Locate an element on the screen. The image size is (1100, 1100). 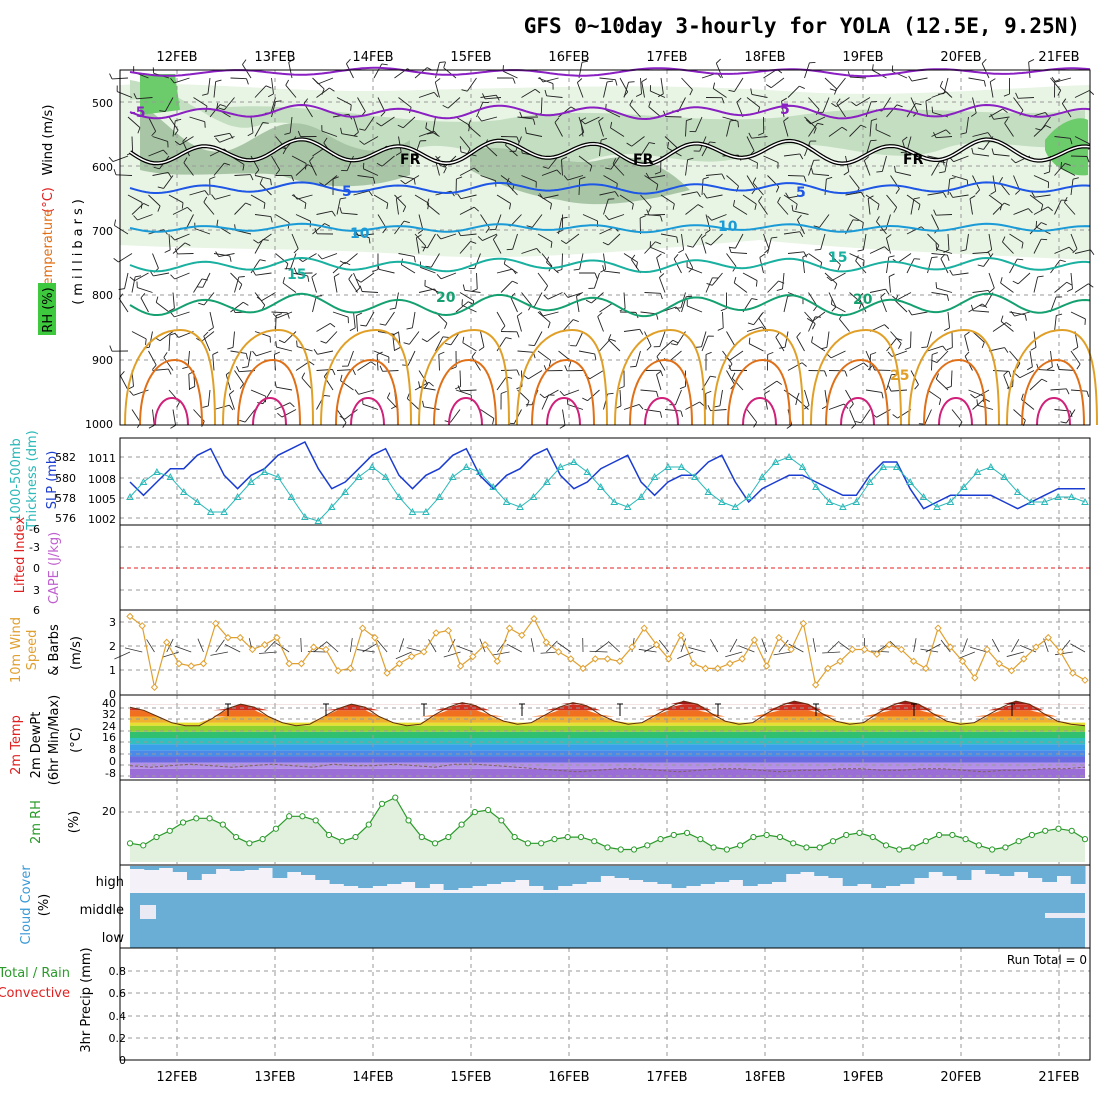
contour-30-loop is located at coordinates (857, 392).